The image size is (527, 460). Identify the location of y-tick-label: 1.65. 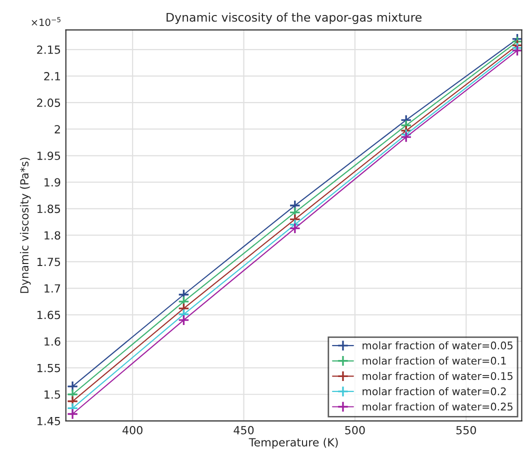
(48, 315).